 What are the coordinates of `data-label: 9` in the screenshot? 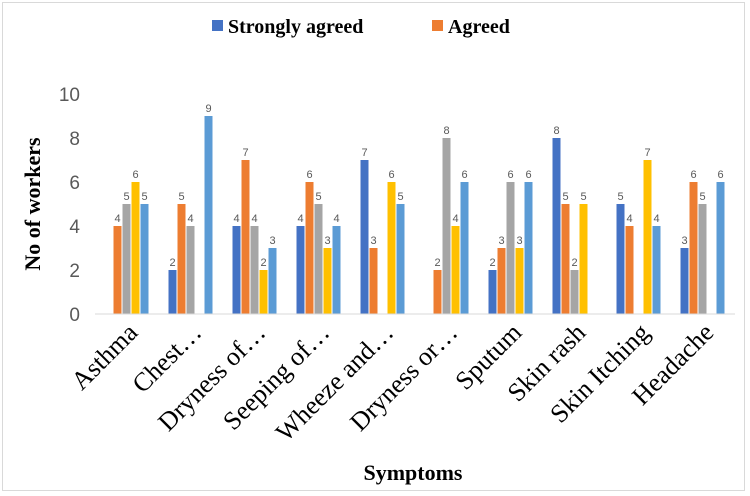 It's located at (208, 109).